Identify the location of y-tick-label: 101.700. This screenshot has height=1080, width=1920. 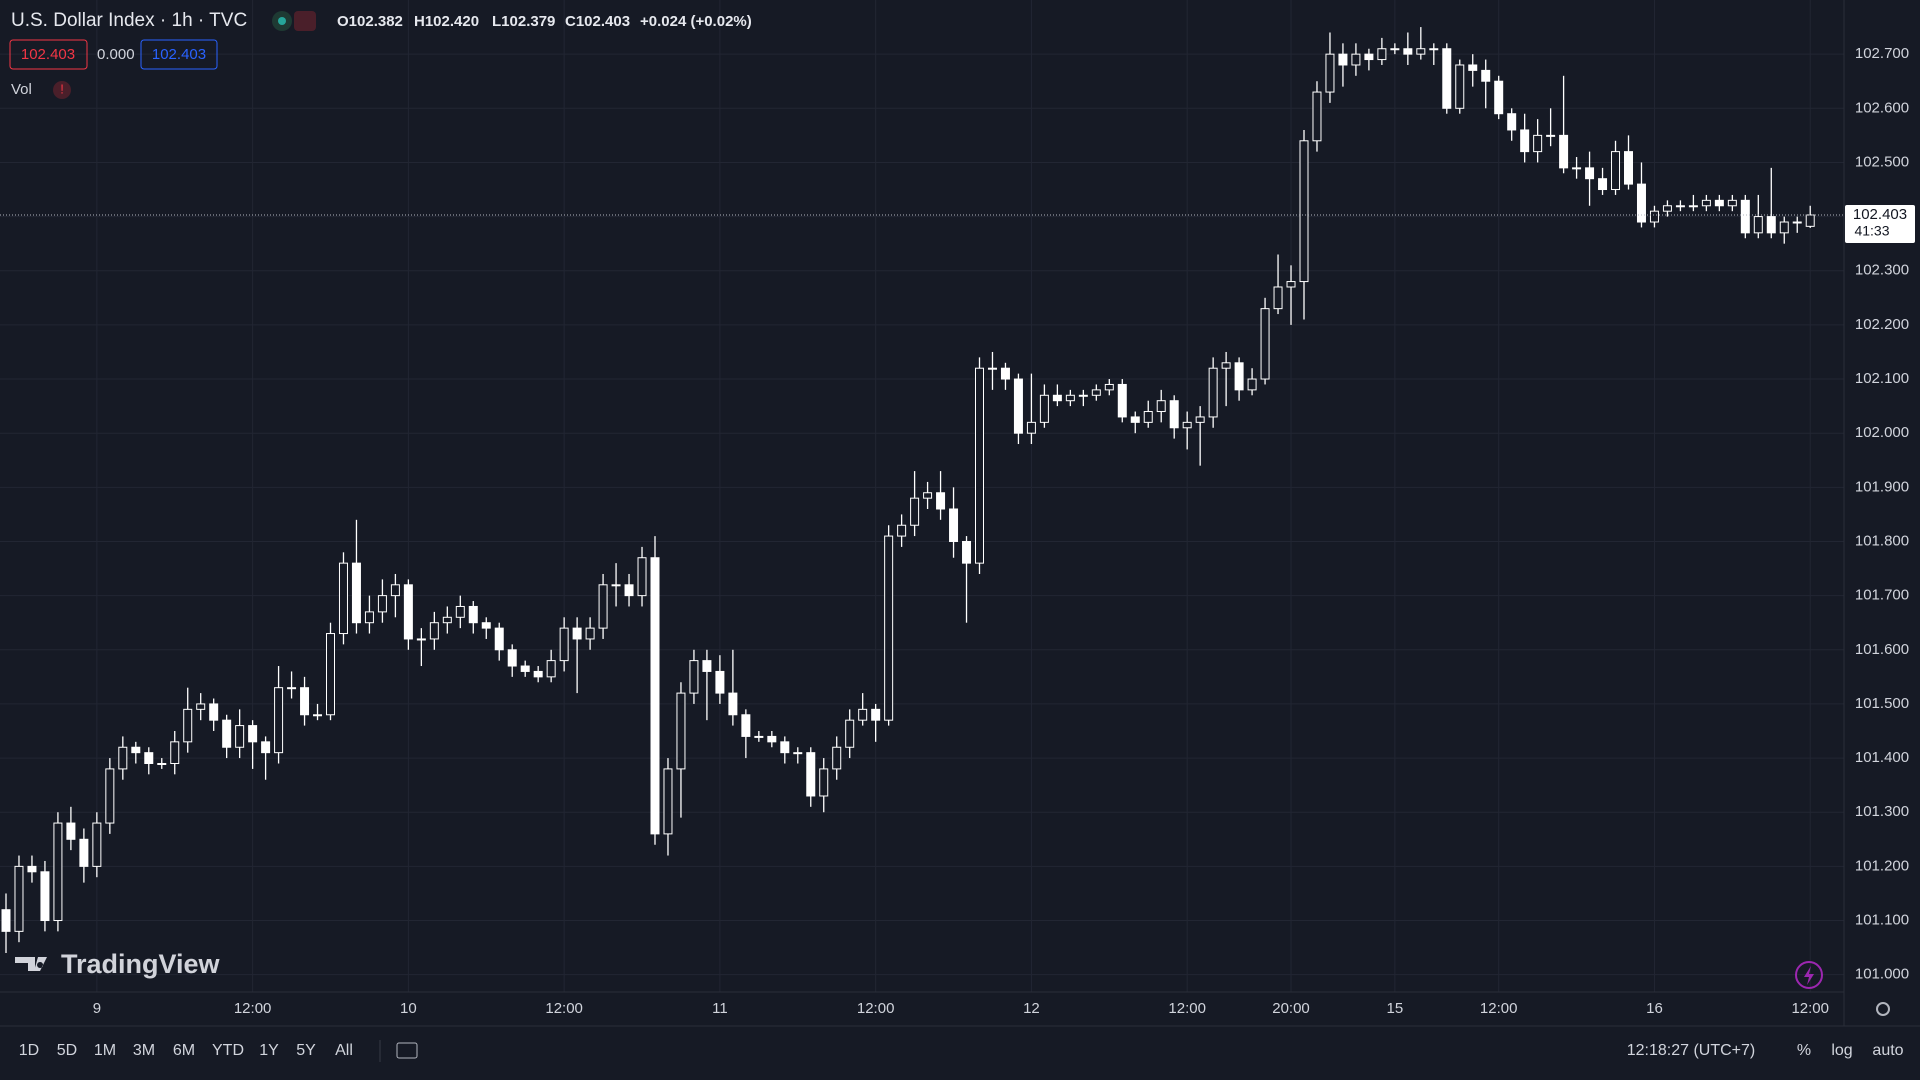
(1882, 595).